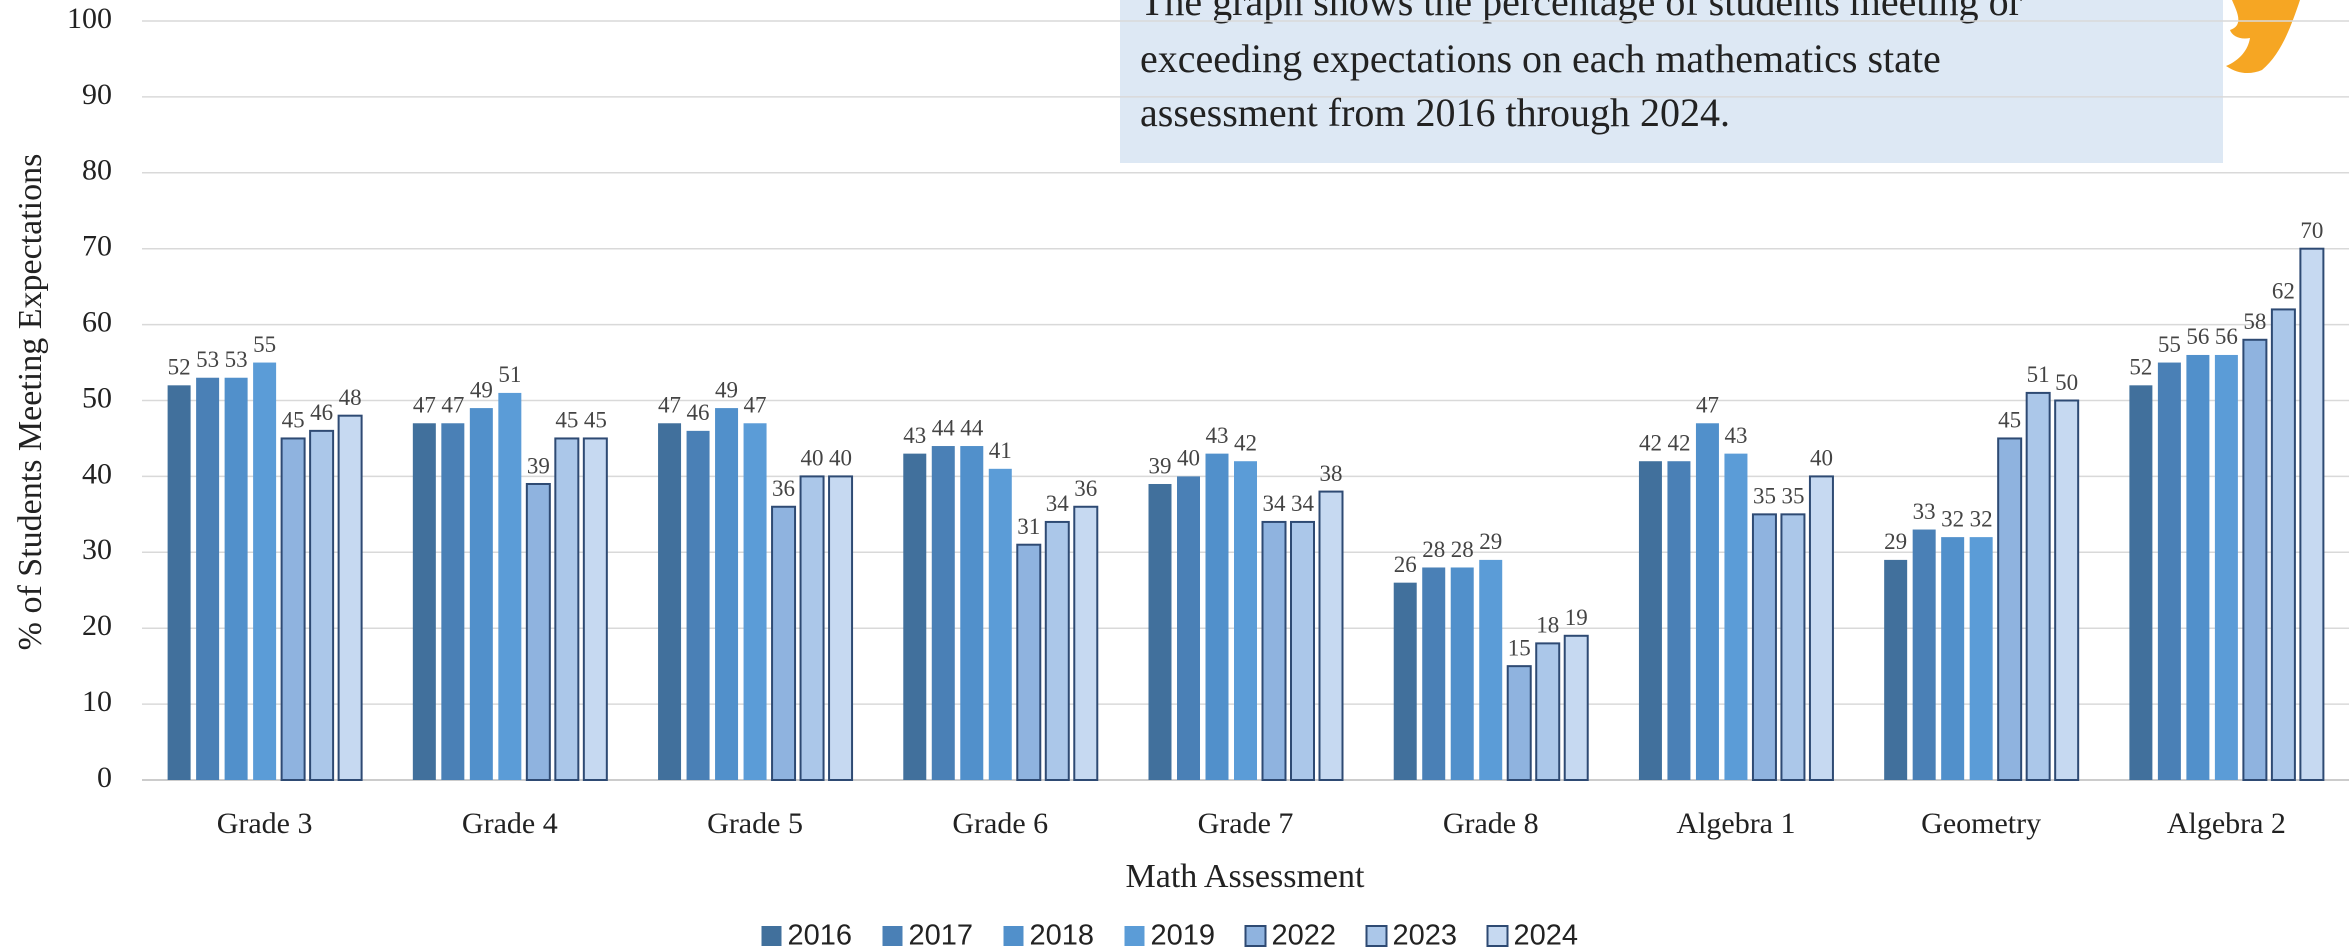  What do you see at coordinates (265, 823) in the screenshot?
I see `x-tick-label: Grade 3` at bounding box center [265, 823].